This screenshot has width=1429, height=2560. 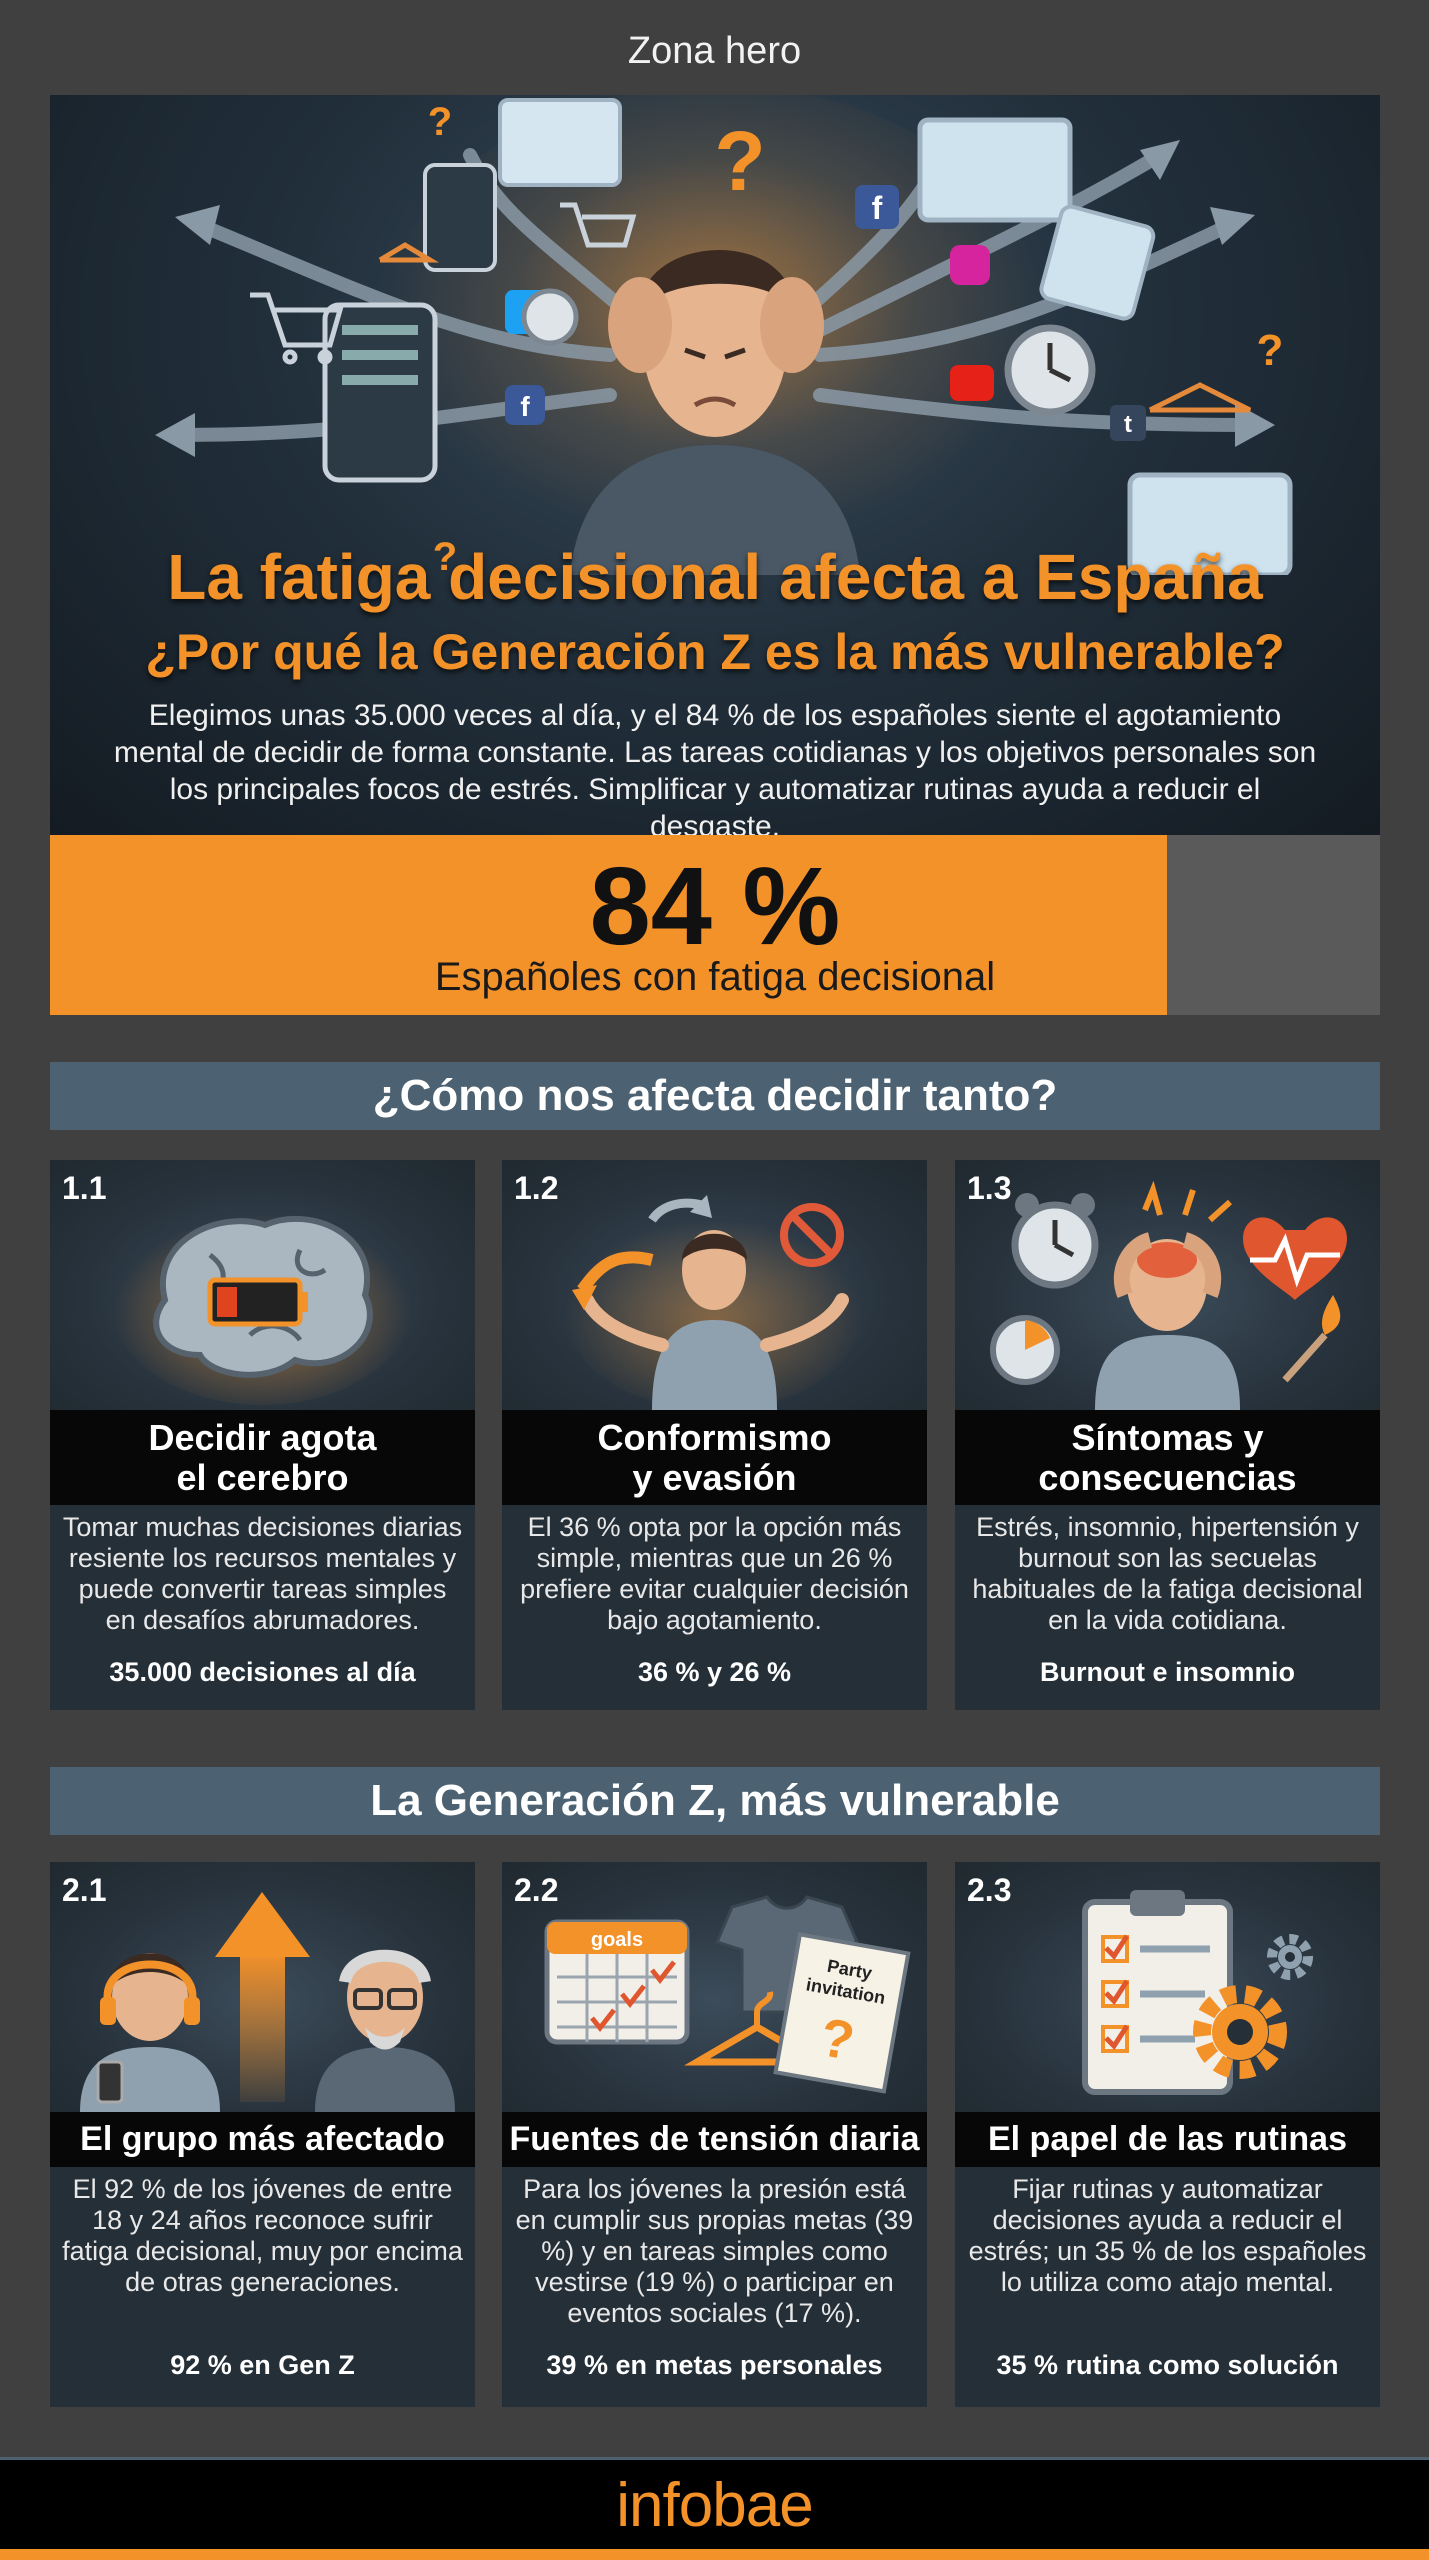 What do you see at coordinates (1167, 1477) in the screenshot?
I see `card-title-line2: consecuencias` at bounding box center [1167, 1477].